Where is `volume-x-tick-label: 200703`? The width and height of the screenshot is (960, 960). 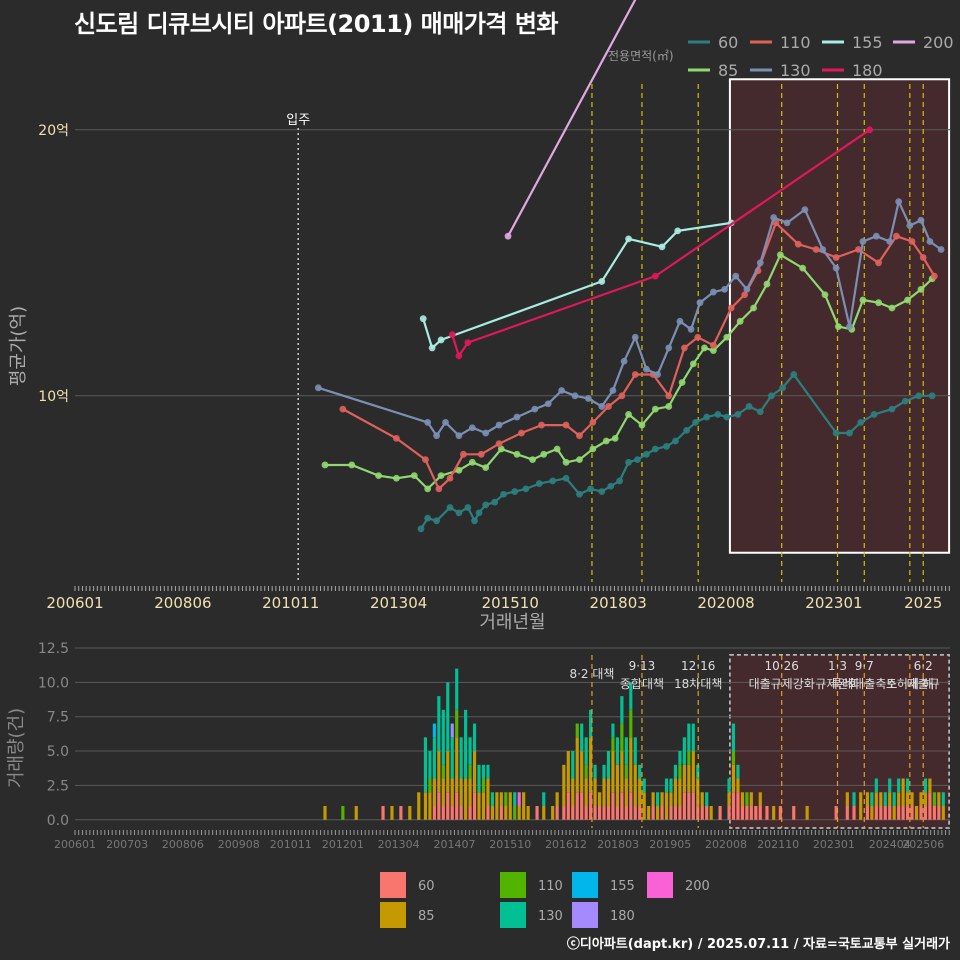
volume-x-tick-label: 200703 is located at coordinates (127, 844).